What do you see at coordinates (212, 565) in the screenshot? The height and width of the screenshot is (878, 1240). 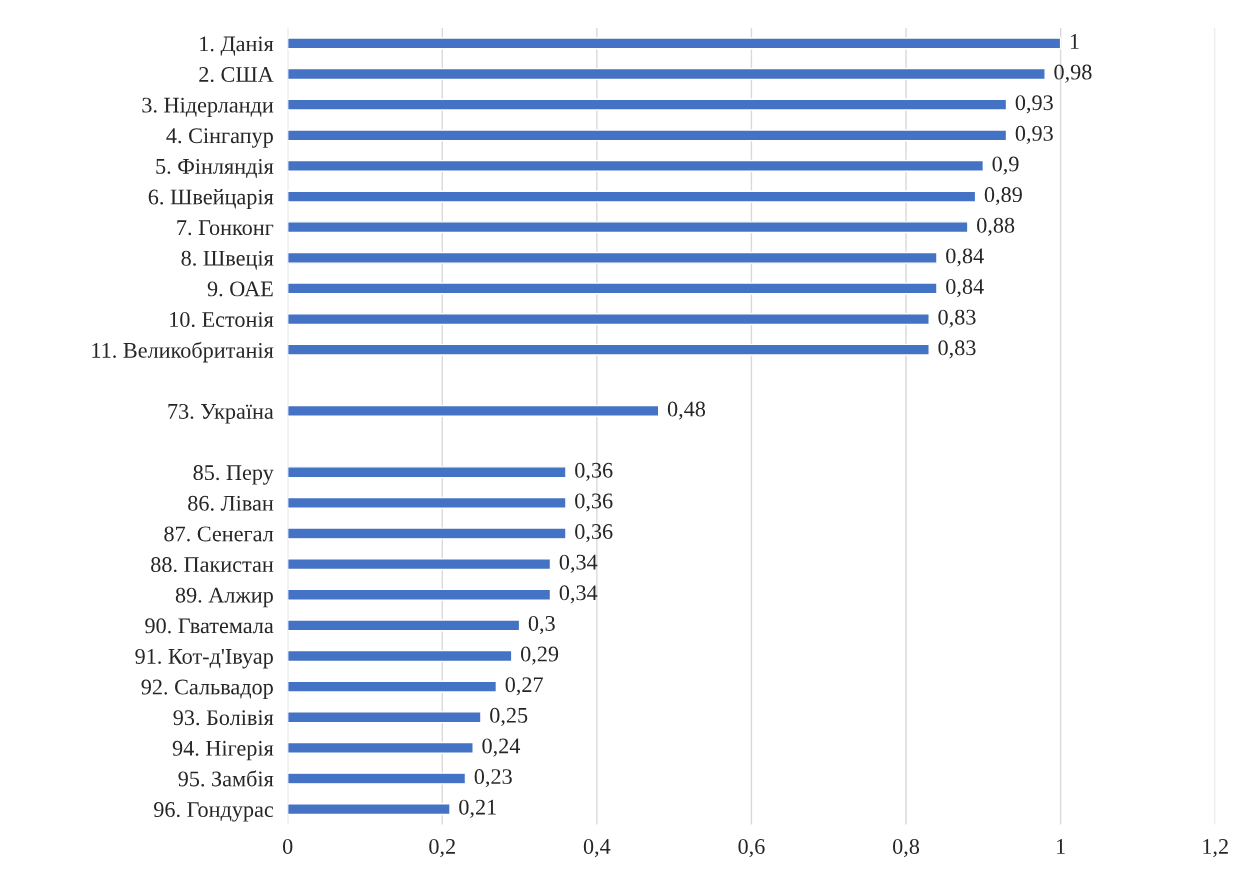 I see `y-tick-label: 88. Пакистан` at bounding box center [212, 565].